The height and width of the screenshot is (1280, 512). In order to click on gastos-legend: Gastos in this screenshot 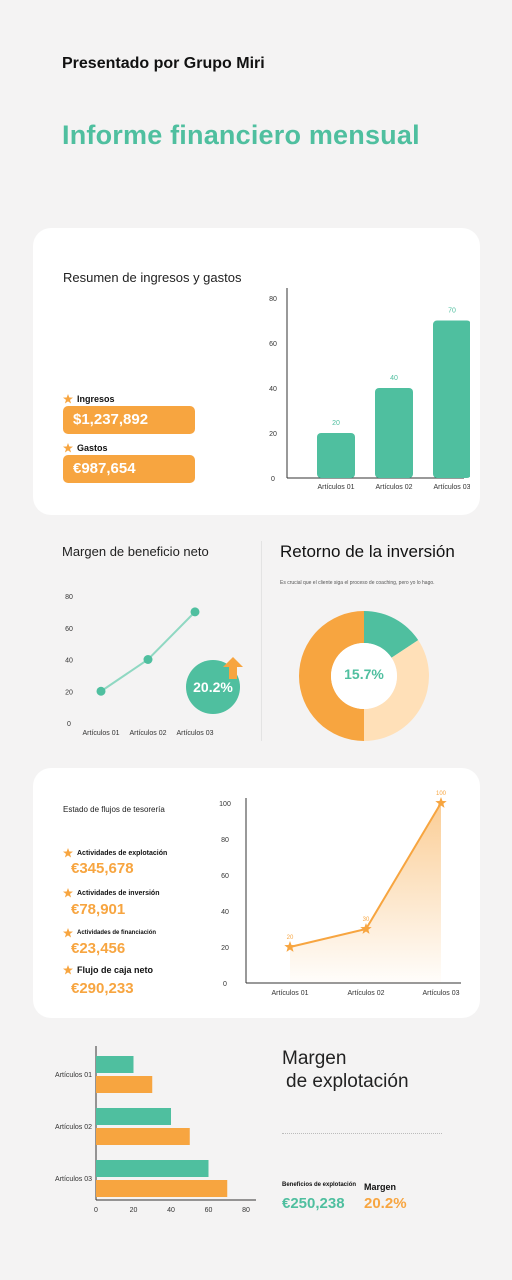, I will do `click(85, 448)`.